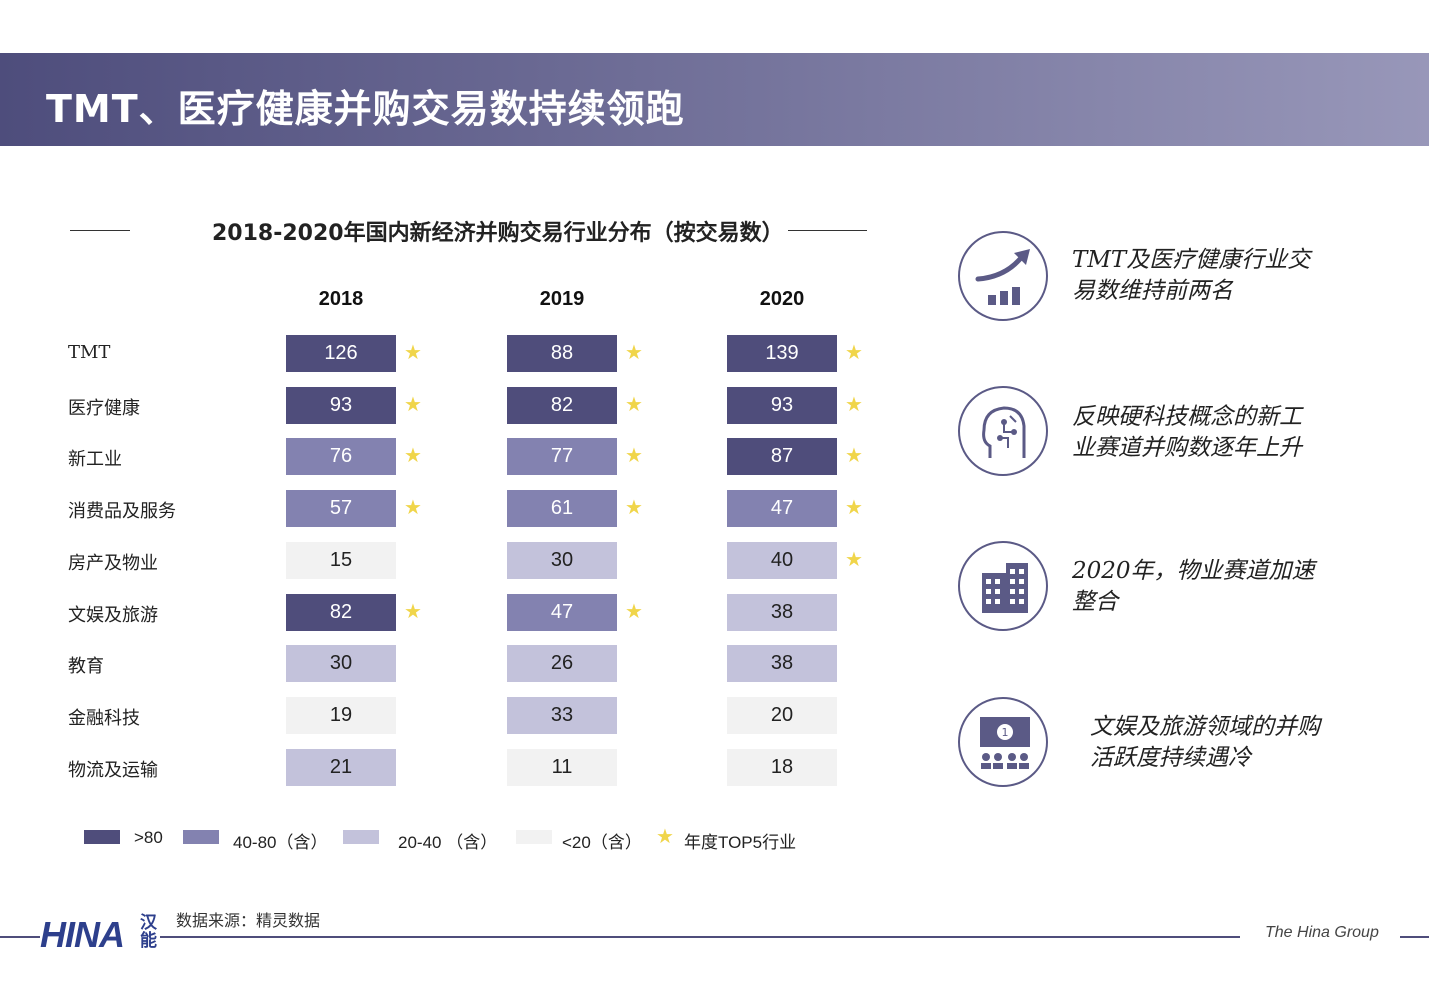 Image resolution: width=1429 pixels, height=989 pixels. What do you see at coordinates (1205, 727) in the screenshot?
I see `insight-4-line-1: 文娱及旅游领域的并购` at bounding box center [1205, 727].